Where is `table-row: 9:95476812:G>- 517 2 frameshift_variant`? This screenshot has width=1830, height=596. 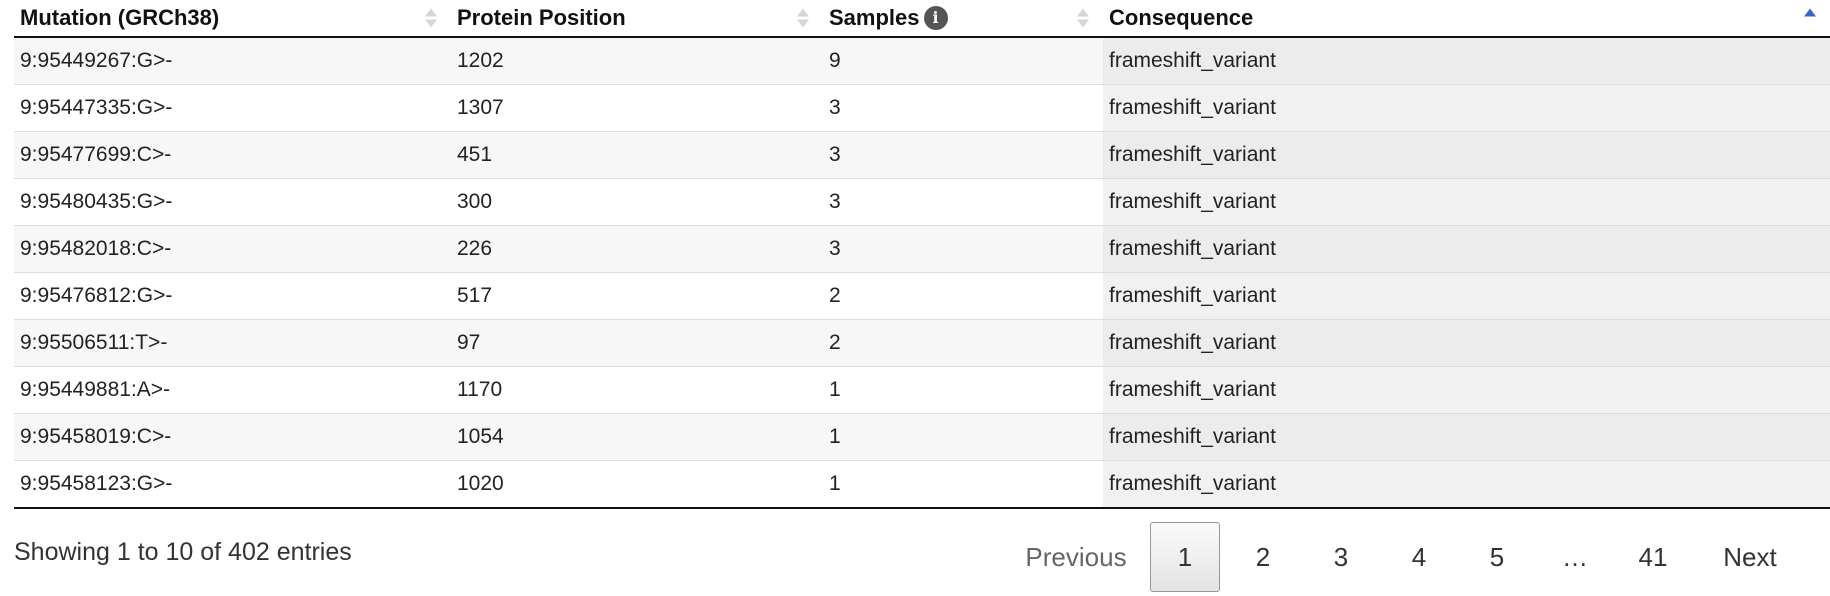
table-row: 9:95476812:G>- 517 2 frameshift_variant is located at coordinates (922, 296).